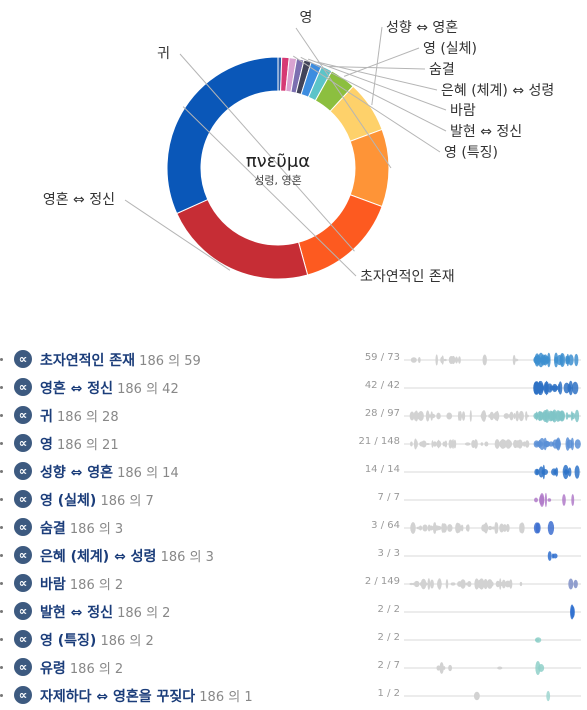  I want to click on chart-center-subtitle: 성령, 영혼, so click(277, 180).